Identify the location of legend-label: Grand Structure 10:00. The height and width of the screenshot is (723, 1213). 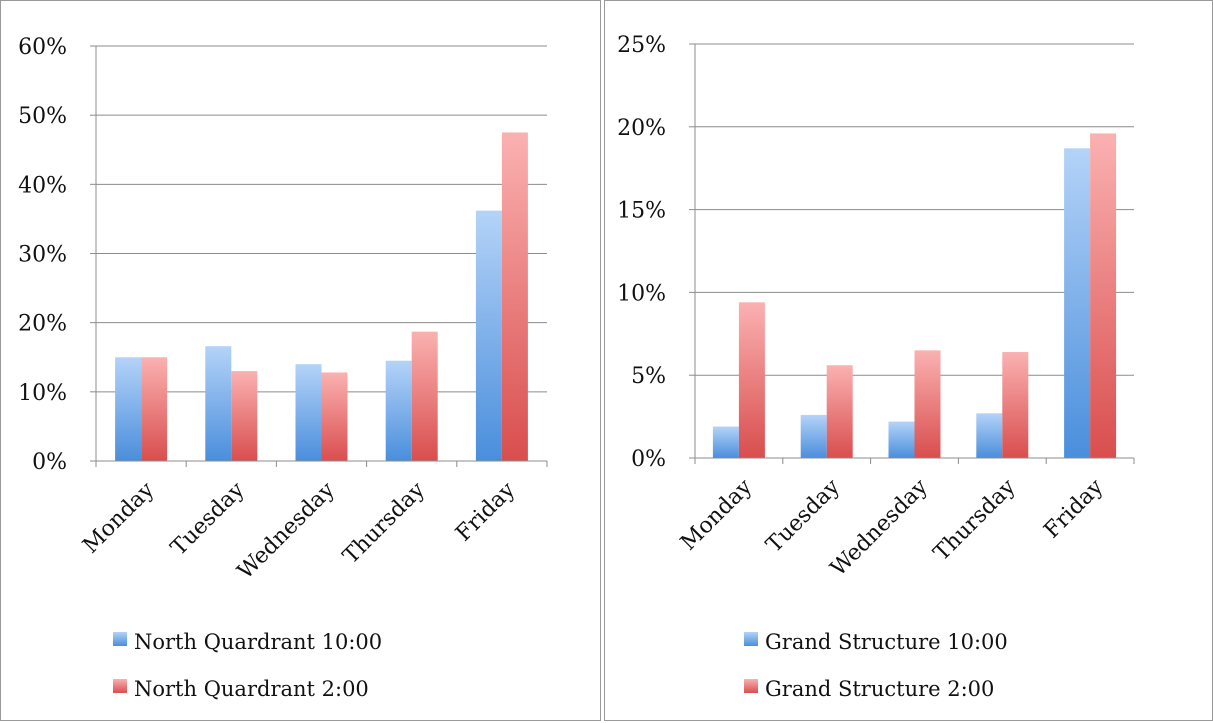
(886, 642).